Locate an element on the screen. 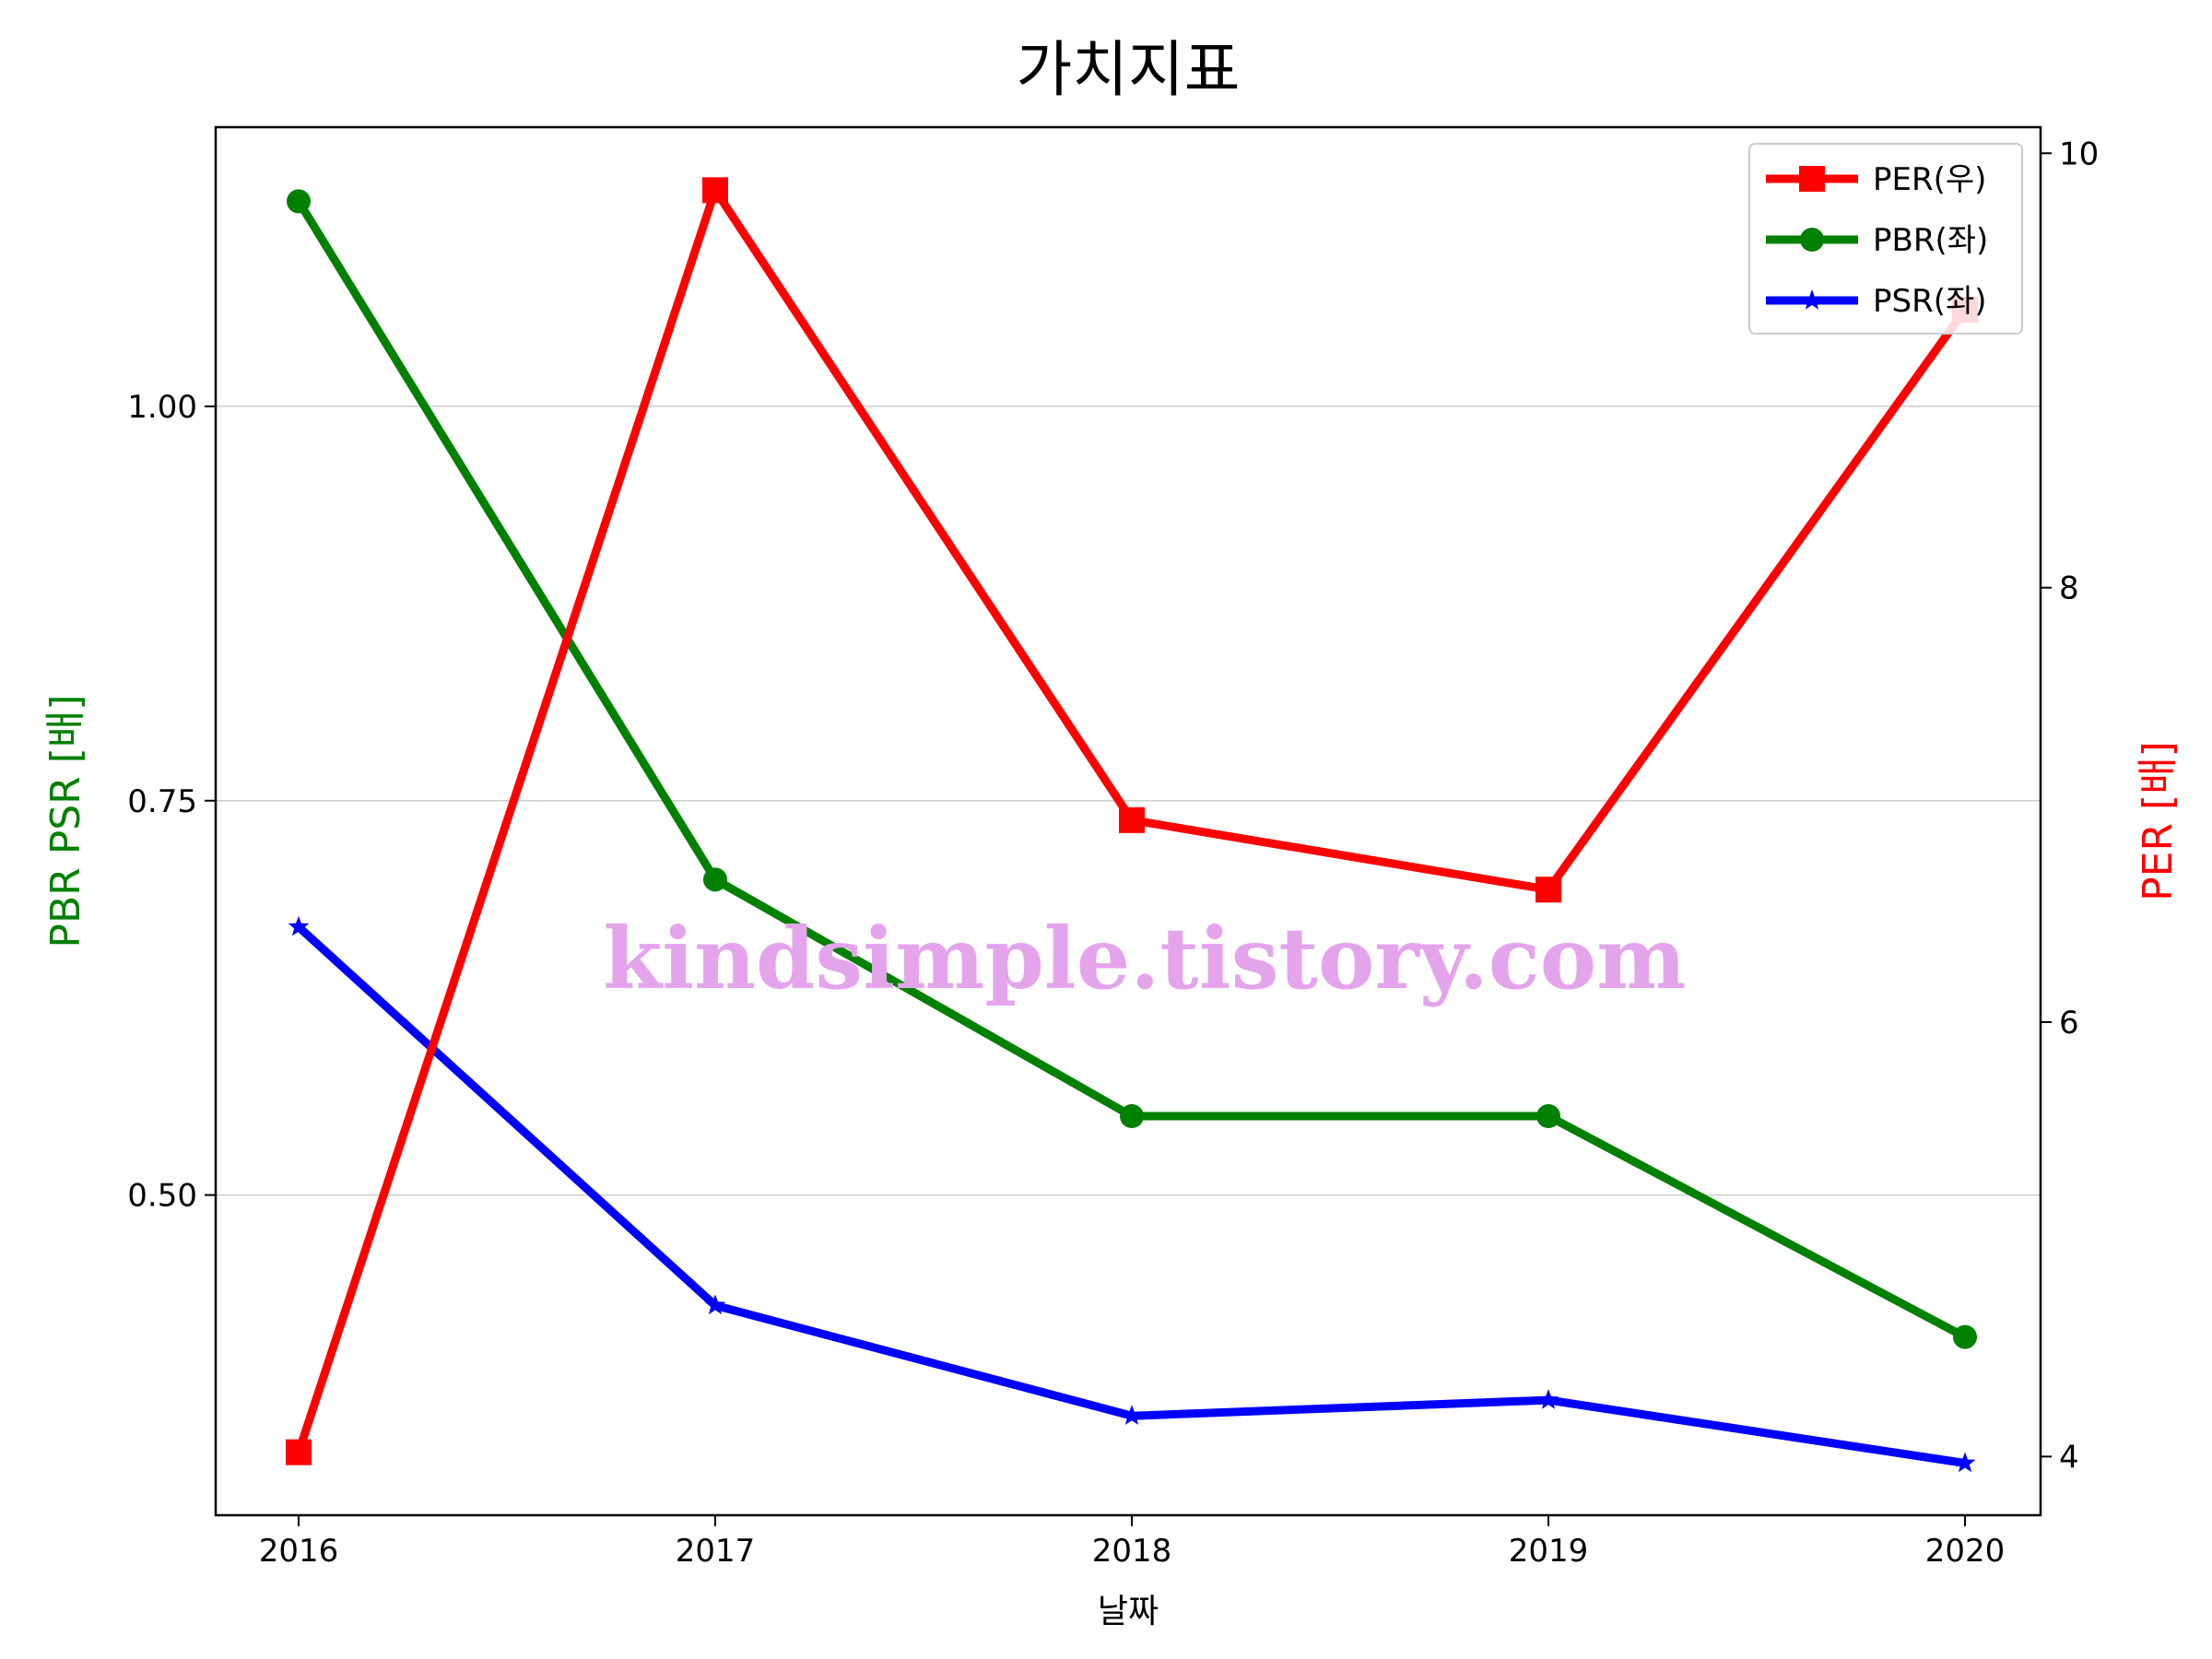 Image resolution: width=2212 pixels, height=1659 pixels. y-right-tick-label: 10 is located at coordinates (2079, 153).